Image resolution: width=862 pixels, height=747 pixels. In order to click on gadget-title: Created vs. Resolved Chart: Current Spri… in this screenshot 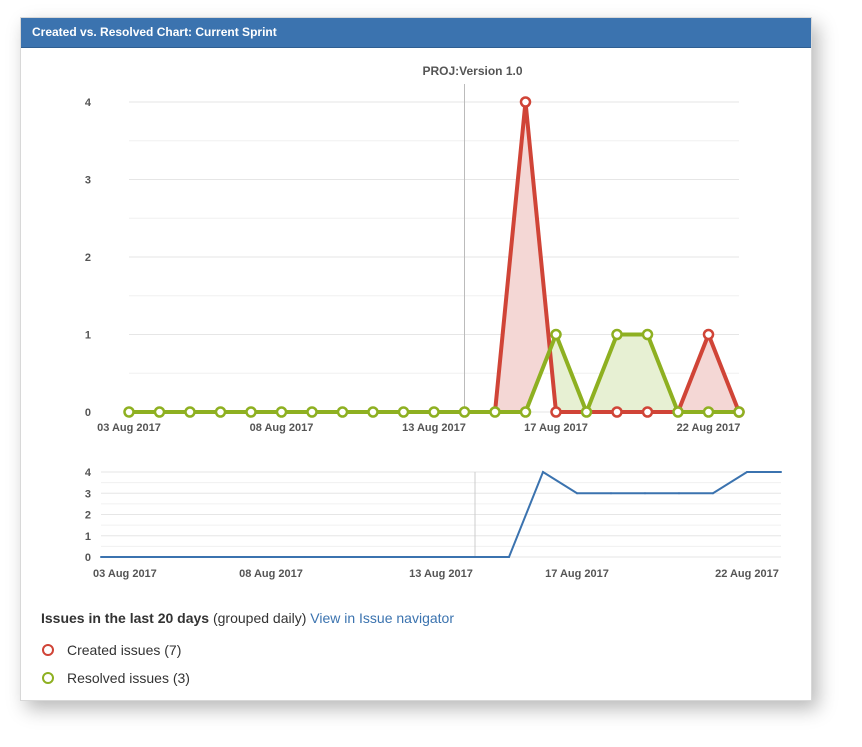, I will do `click(416, 33)`.